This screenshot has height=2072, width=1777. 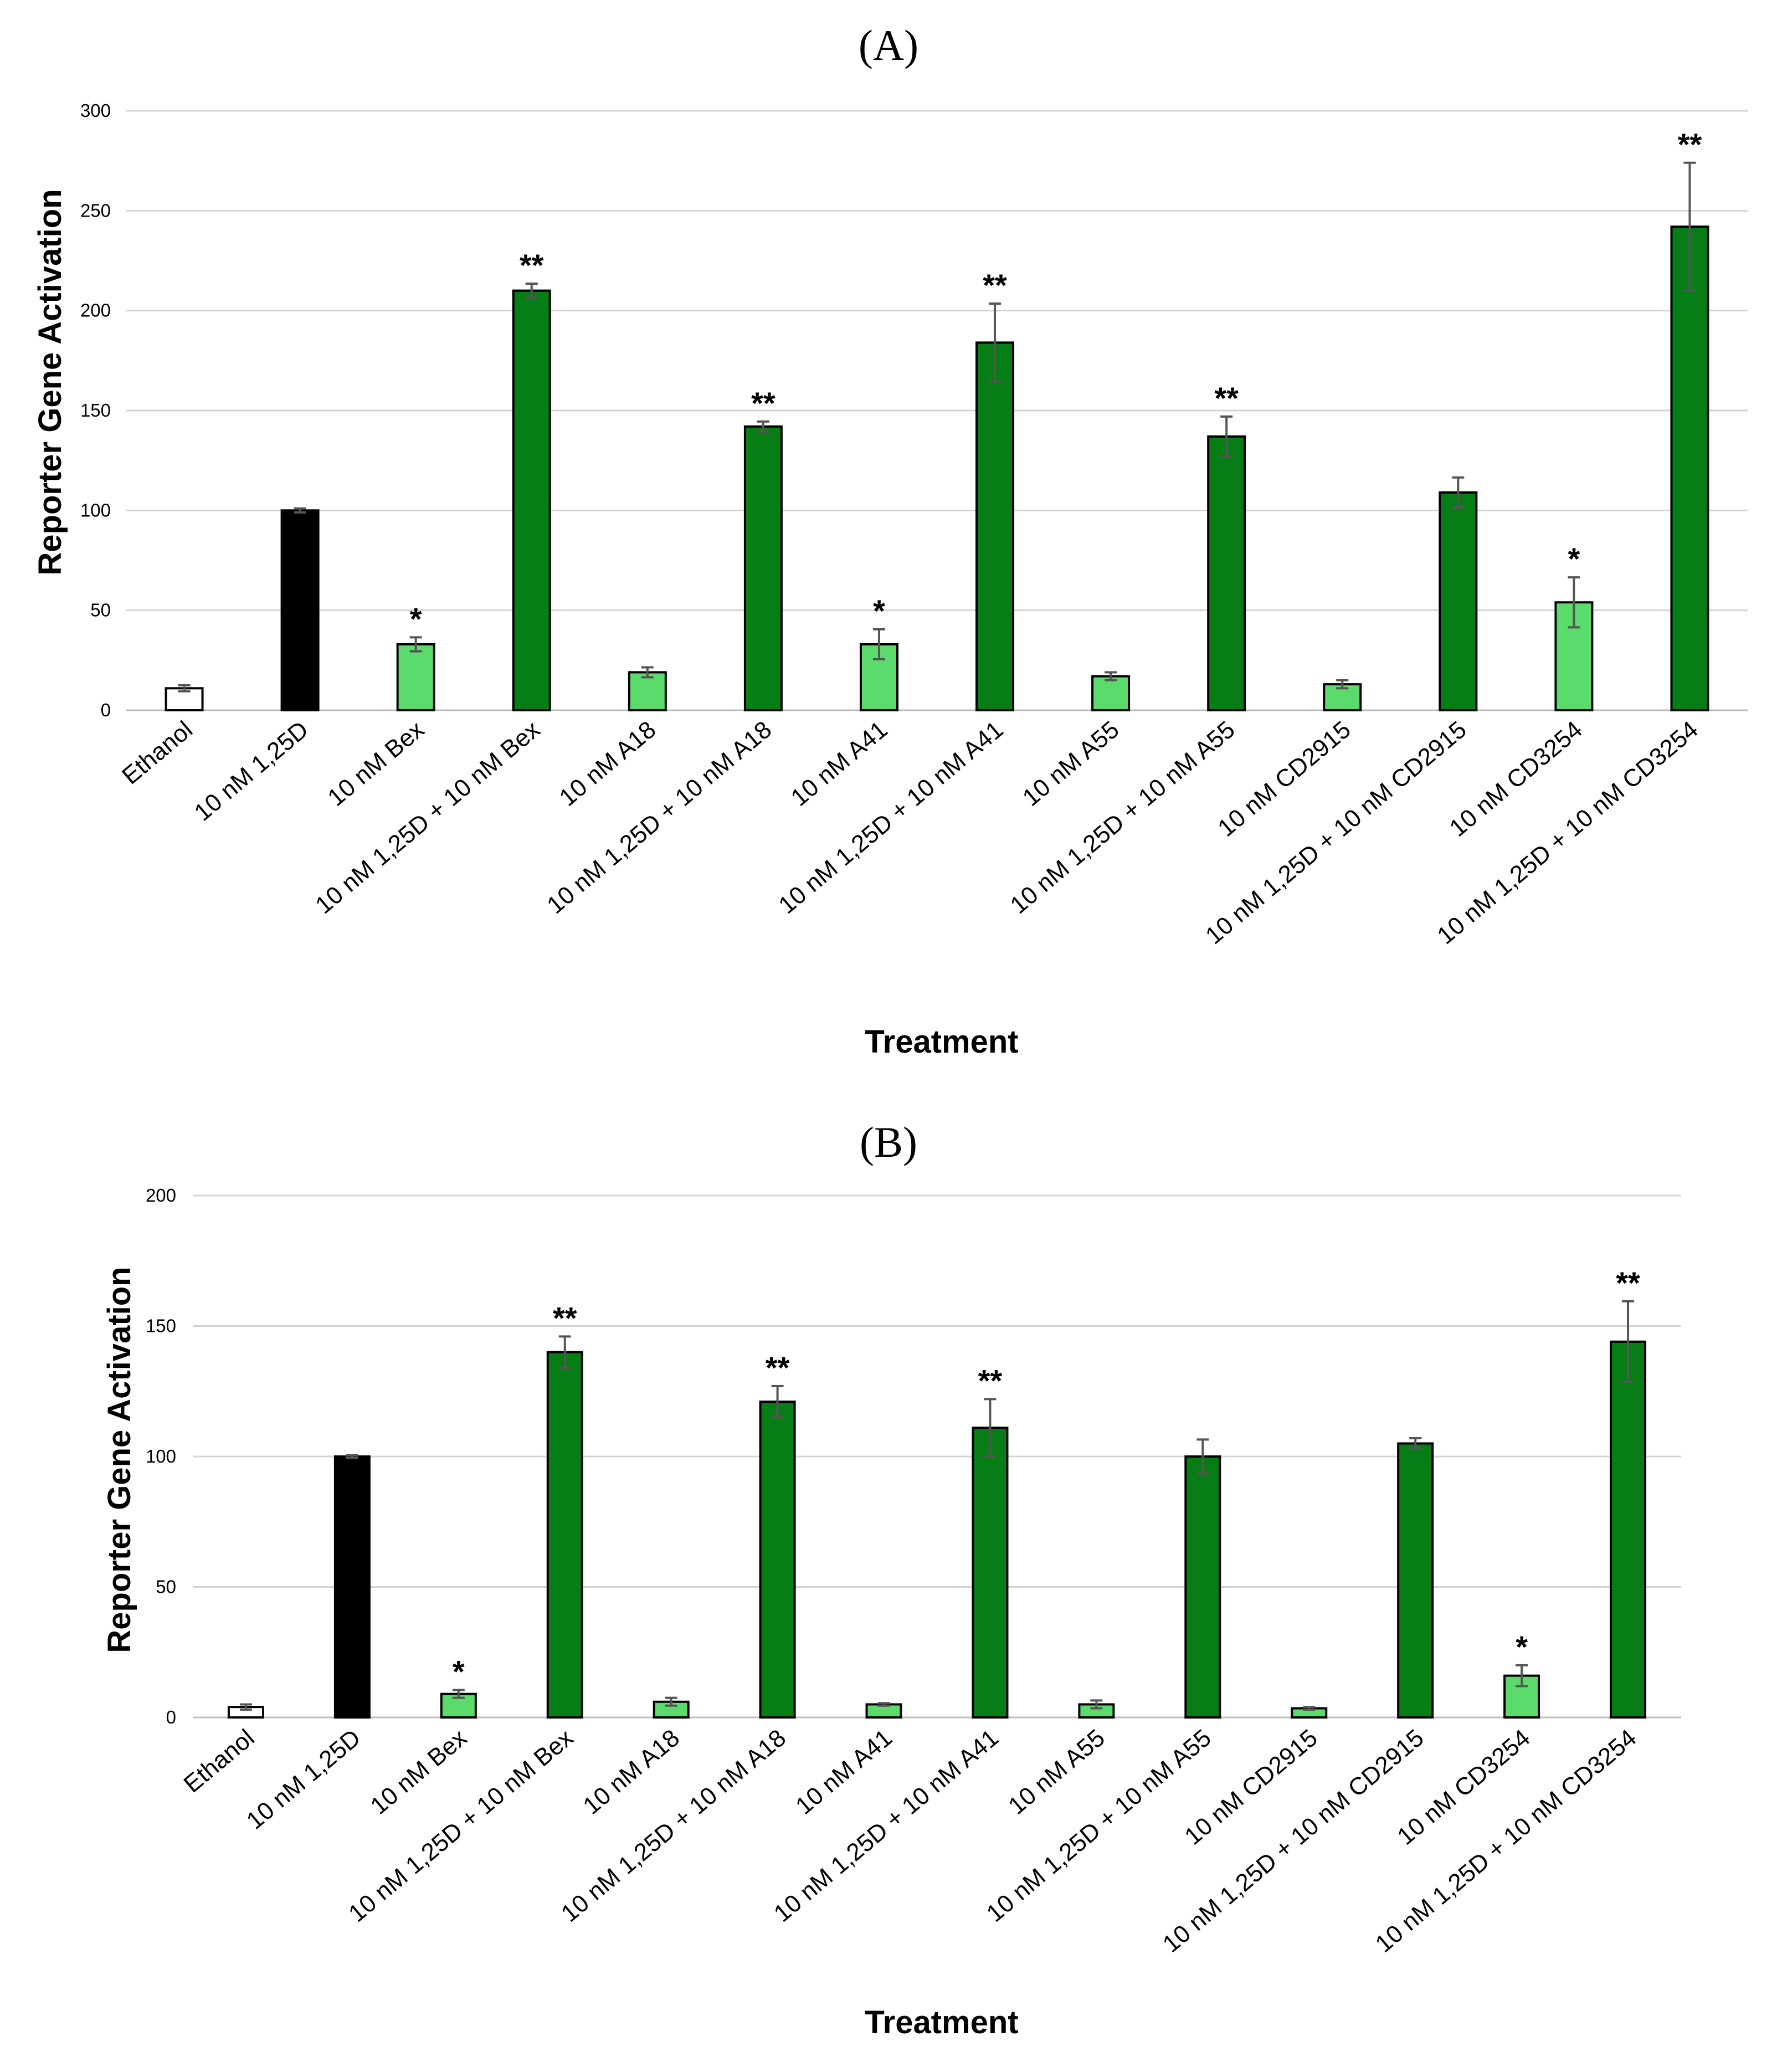 I want to click on panel-a-y-axis-title: Reporter Gene Activation, so click(x=50, y=382).